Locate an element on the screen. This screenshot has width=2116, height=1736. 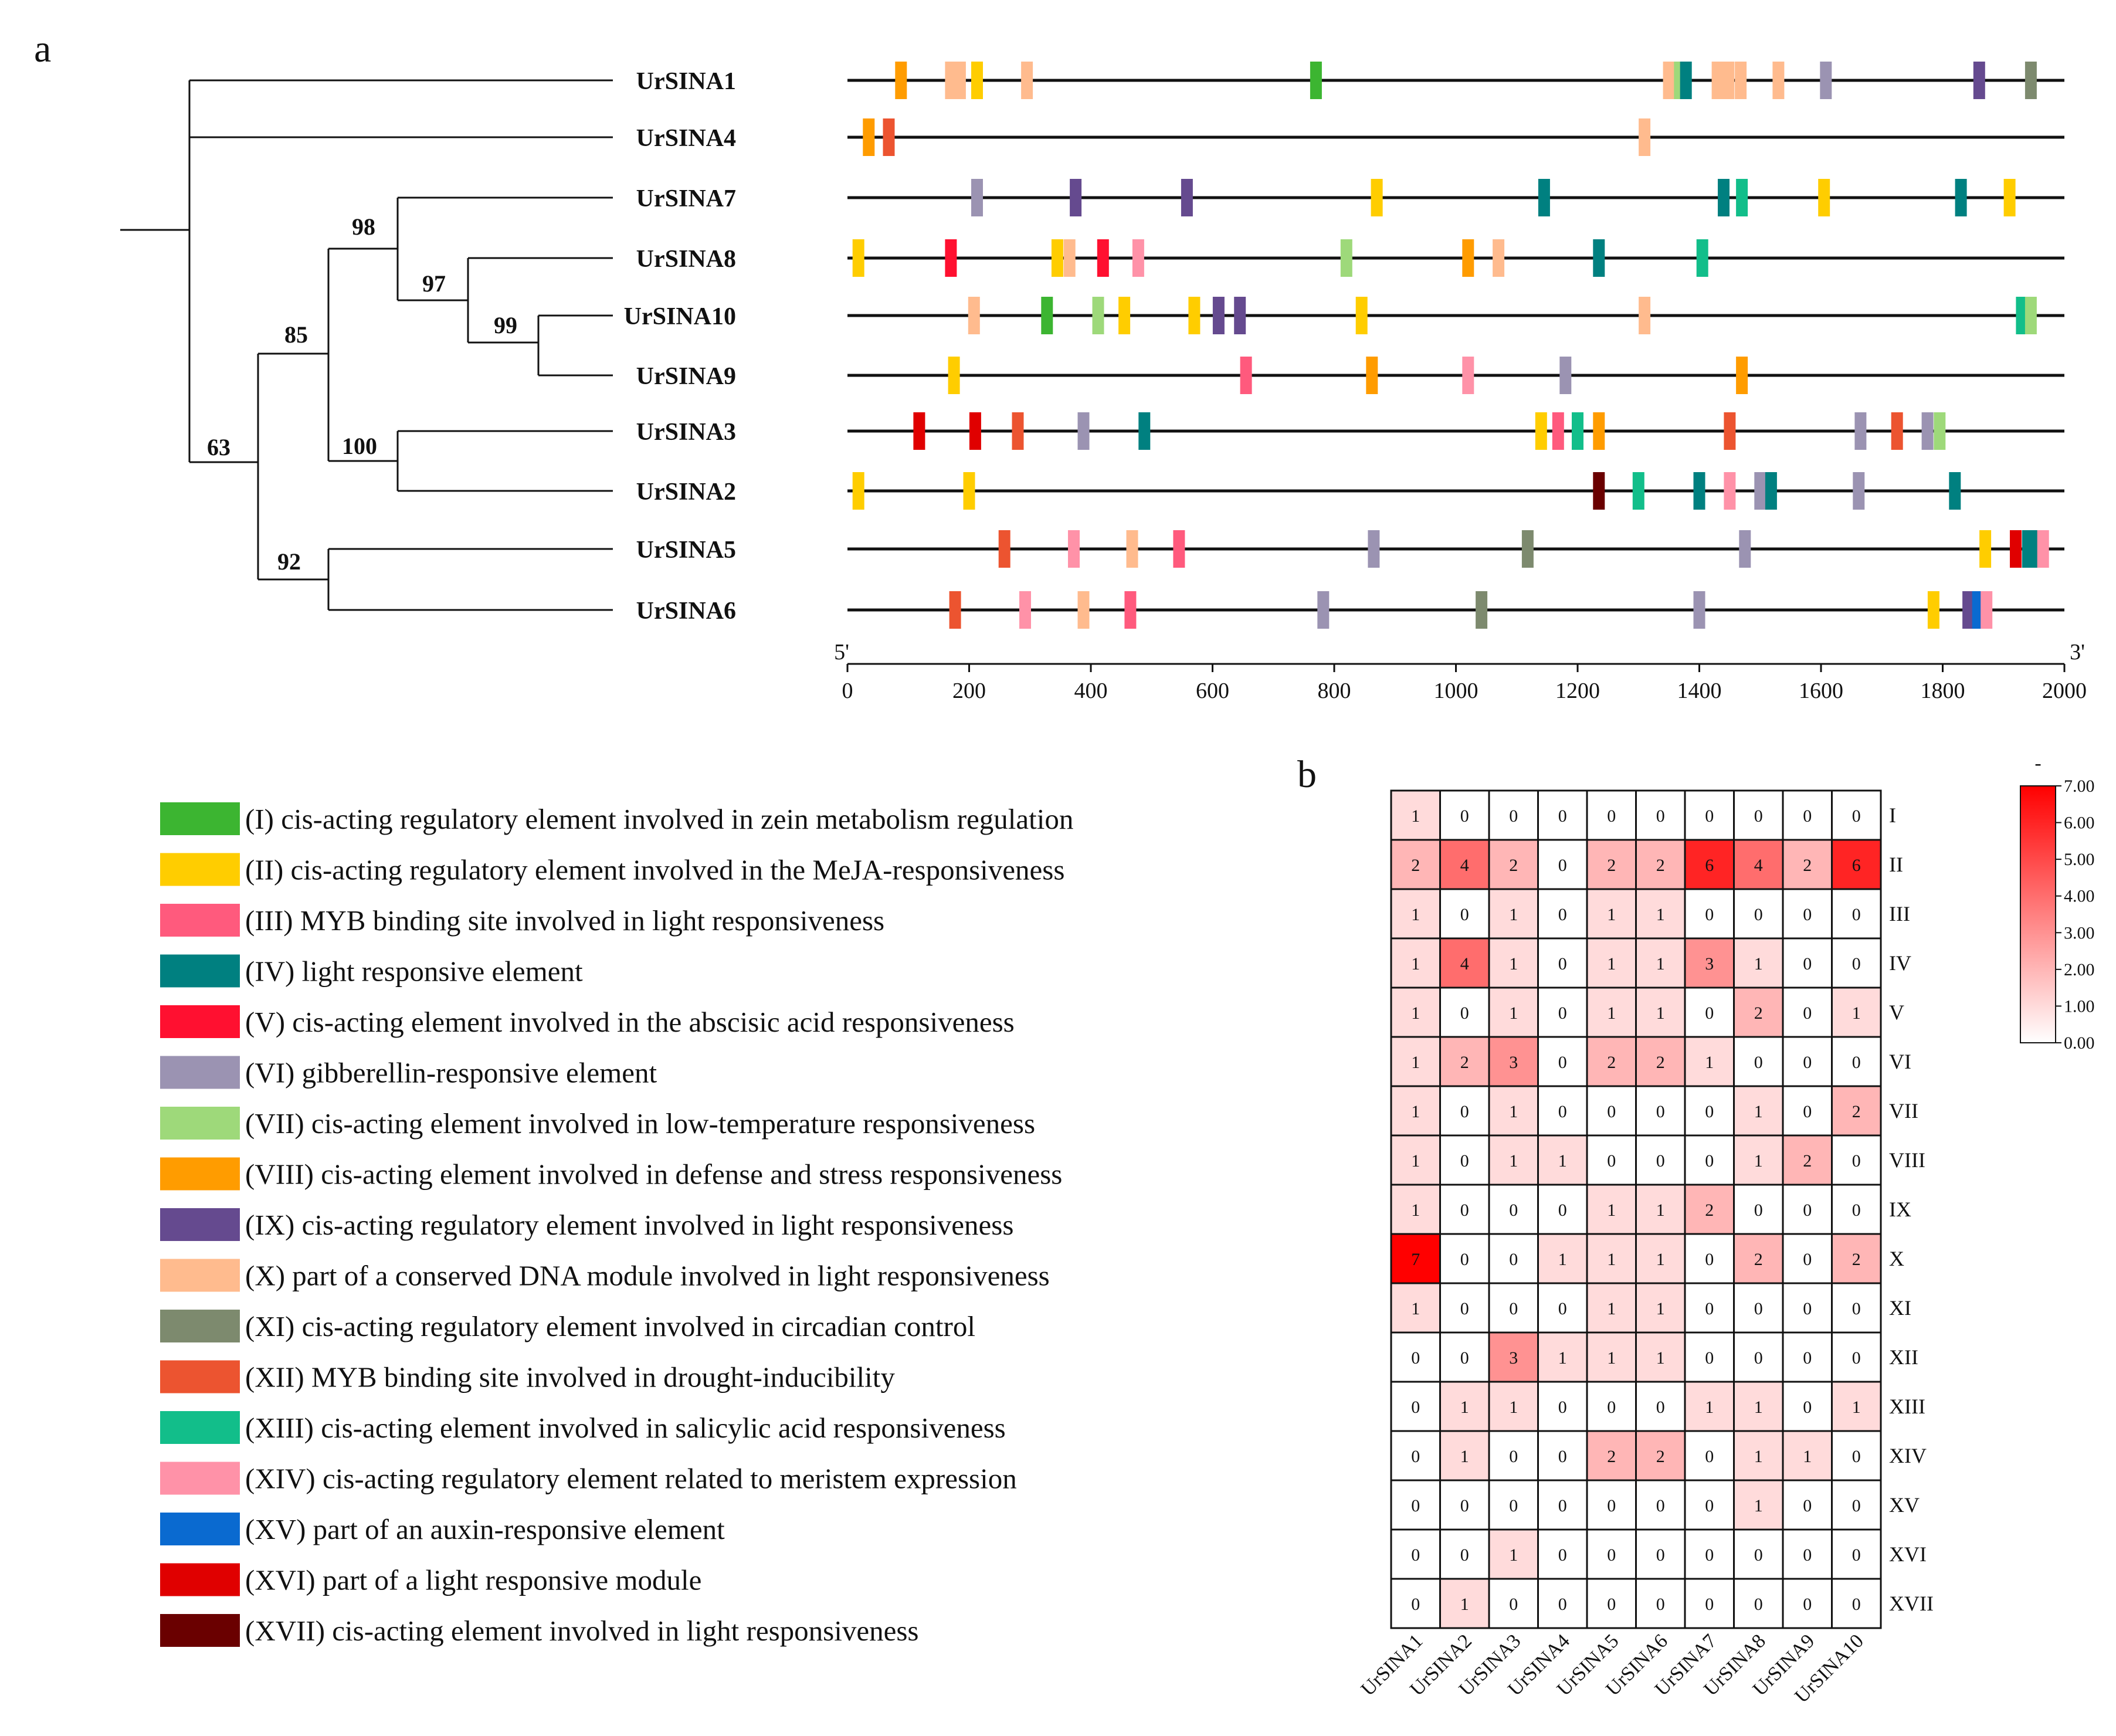
bootstrap-value: 100 is located at coordinates (359, 446).